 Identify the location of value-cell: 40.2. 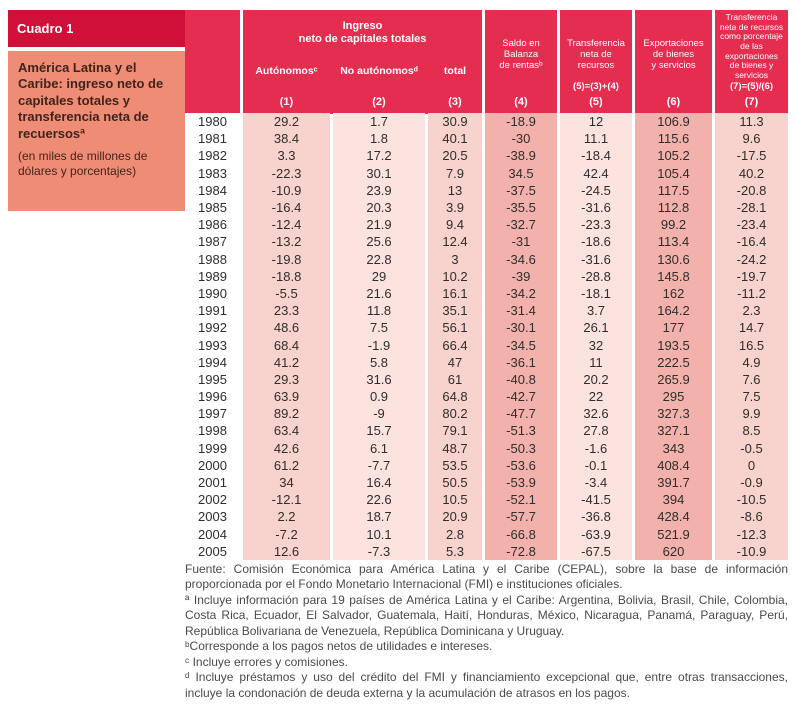
(751, 173).